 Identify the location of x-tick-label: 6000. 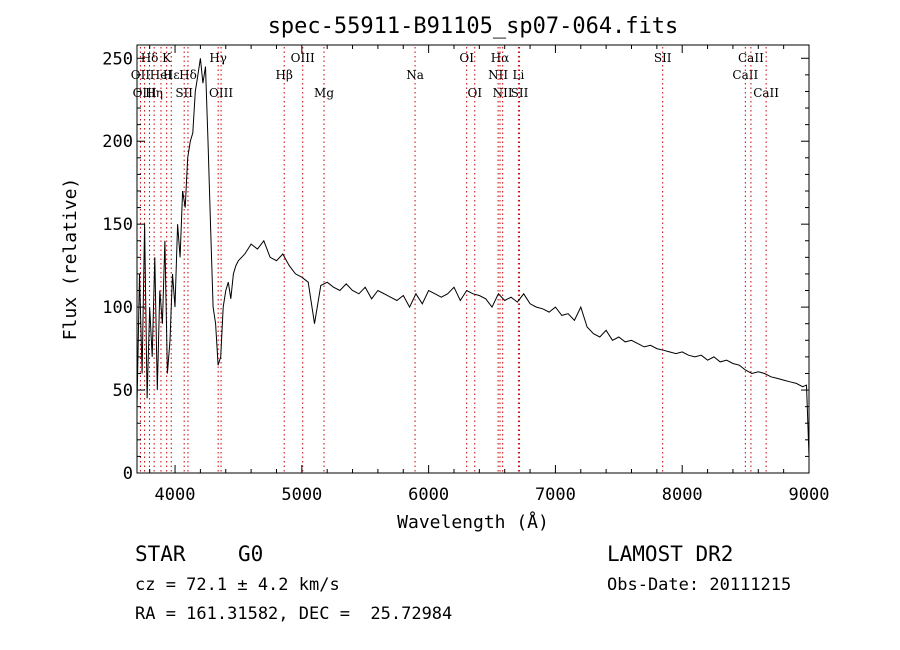
(428, 495).